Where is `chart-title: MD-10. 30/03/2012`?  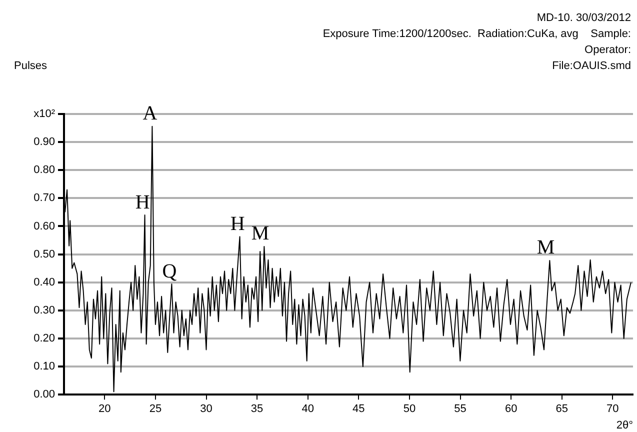 chart-title: MD-10. 30/03/2012 is located at coordinates (583, 18).